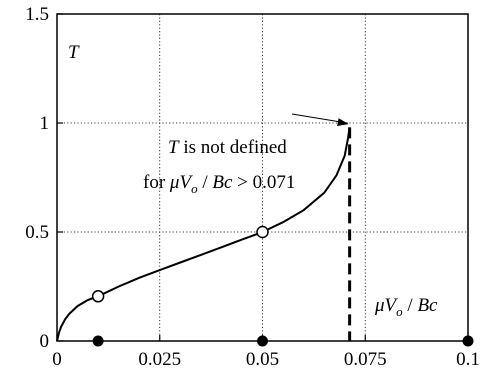  What do you see at coordinates (263, 182) in the screenshot?
I see `annotation-suffix: > 0.071` at bounding box center [263, 182].